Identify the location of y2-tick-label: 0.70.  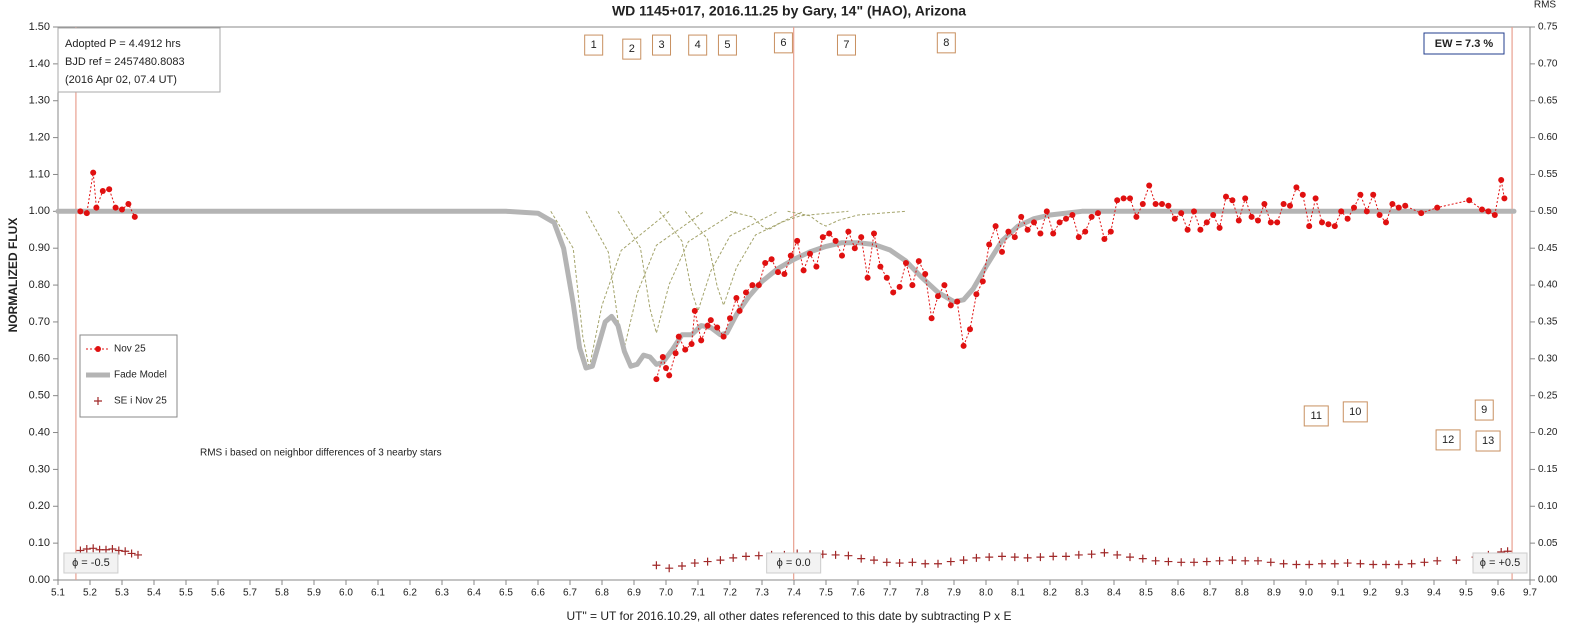
(1548, 64).